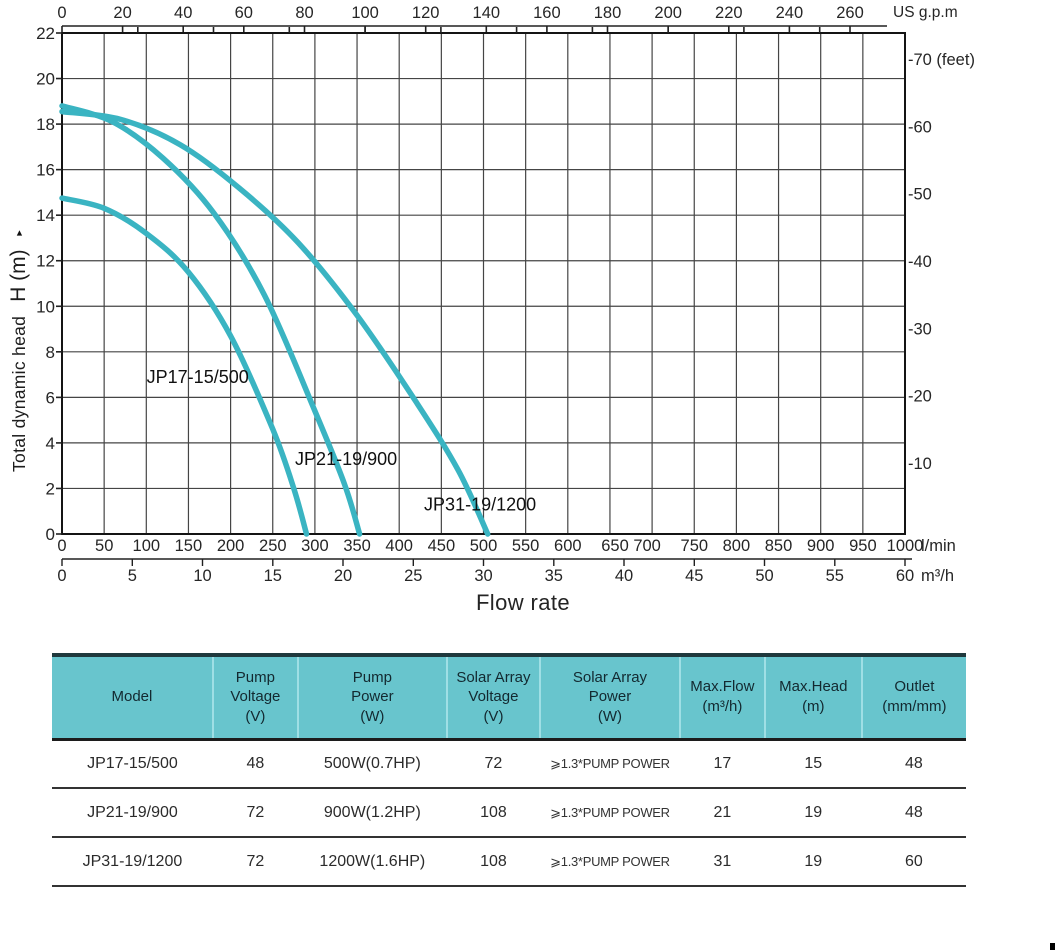 Image resolution: width=1056 pixels, height=951 pixels. I want to click on cell-pump-power: 900W(1.2HP), so click(372, 813).